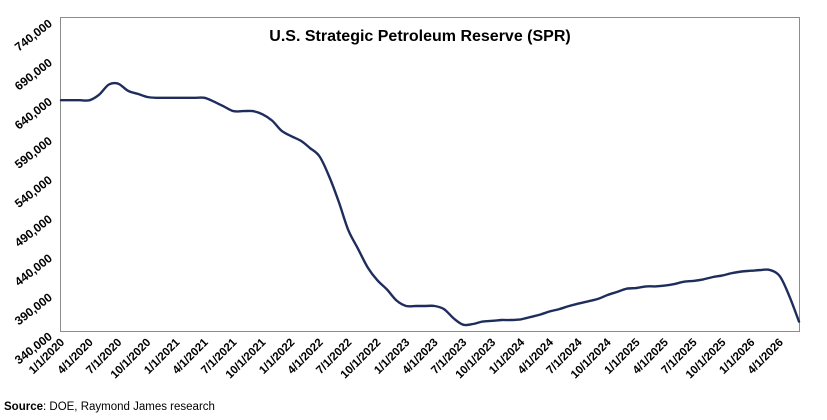 The height and width of the screenshot is (420, 827). Describe the element at coordinates (33, 231) in the screenshot. I see `y-tick-label: 490,000` at that location.